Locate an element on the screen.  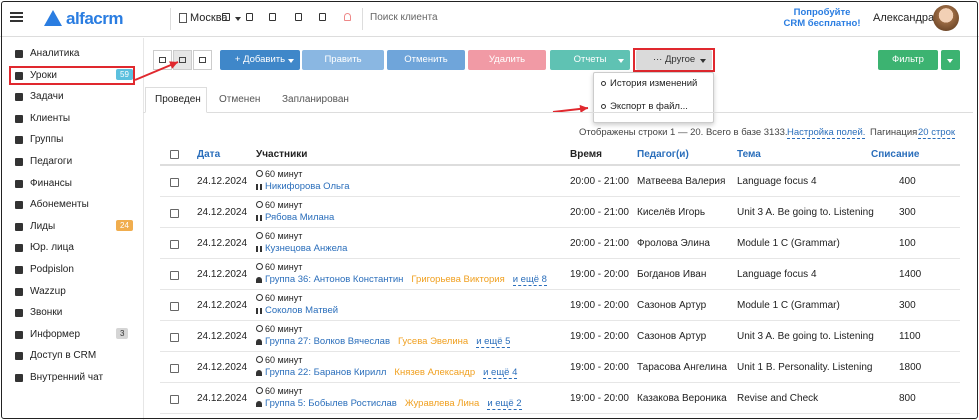
sidebar-item: Педагоги is located at coordinates (51, 161).